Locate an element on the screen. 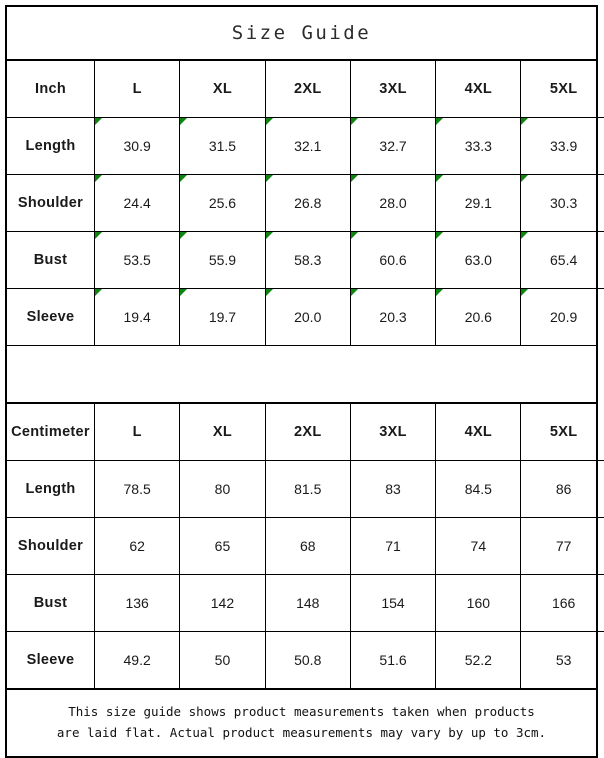 The height and width of the screenshot is (758, 604). cell-value: 30.9 is located at coordinates (137, 146).